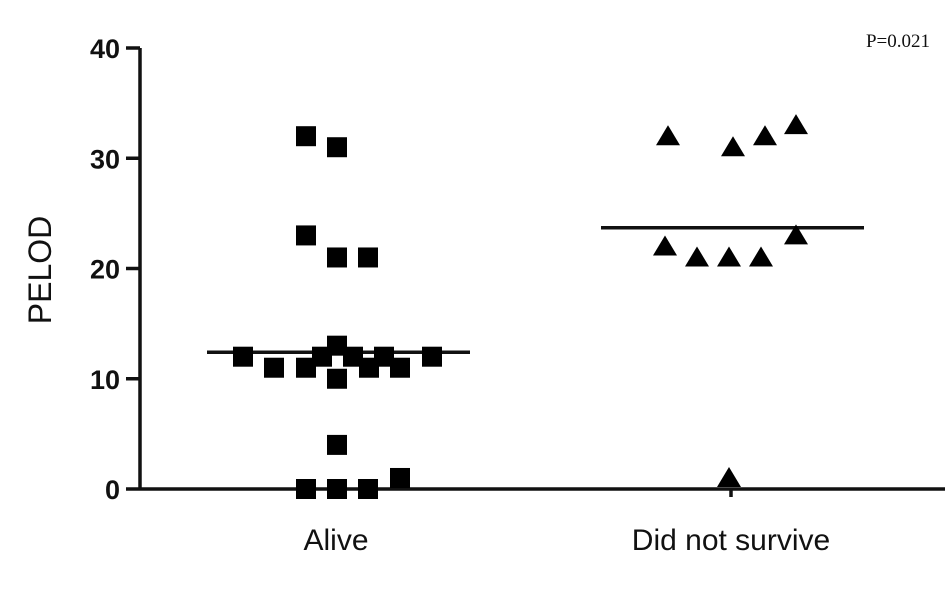  I want to click on y-tick-label: 30, so click(105, 159).